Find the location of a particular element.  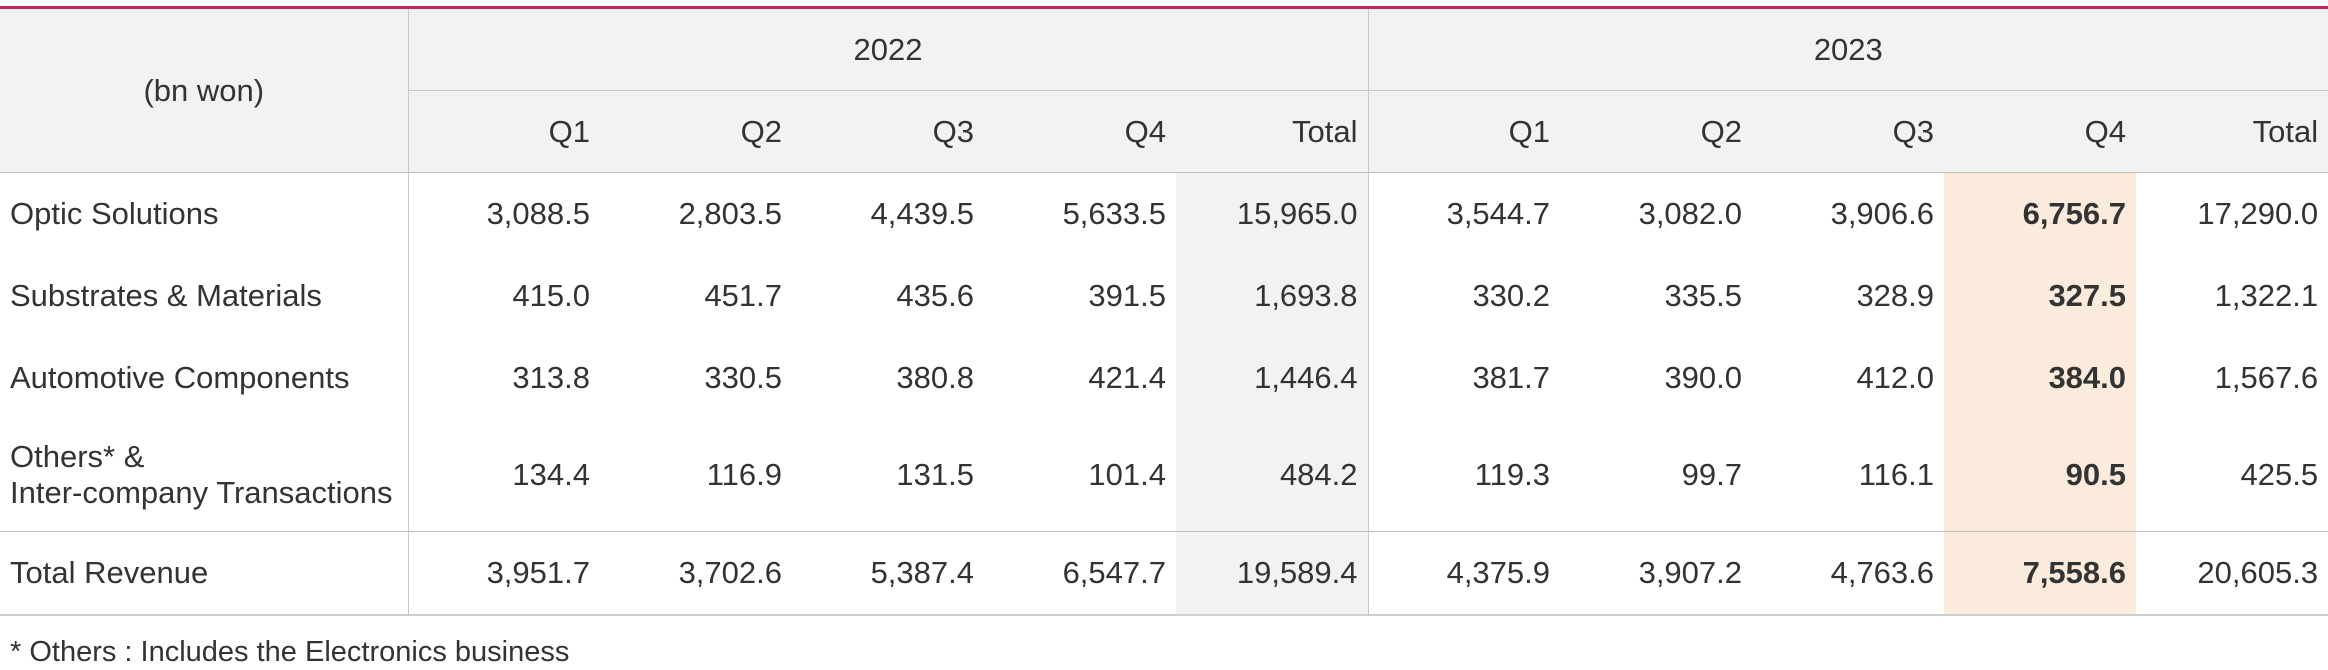

table-cell-highlight: 327.5 is located at coordinates (2040, 296).